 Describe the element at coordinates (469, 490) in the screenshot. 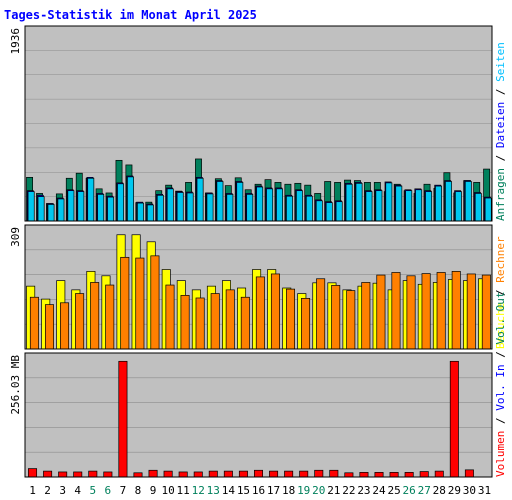

I see `x-tick-label-day-30: 30` at that location.